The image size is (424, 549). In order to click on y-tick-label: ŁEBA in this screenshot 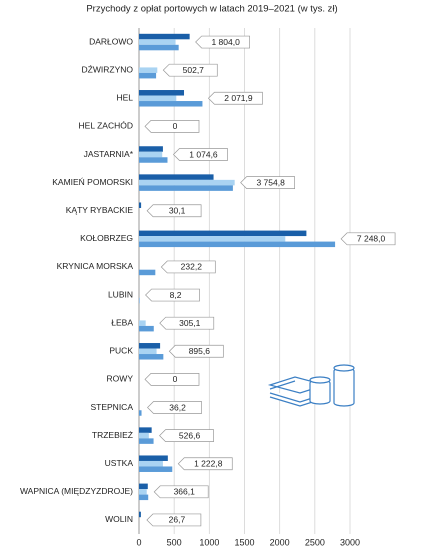, I will do `click(122, 322)`.